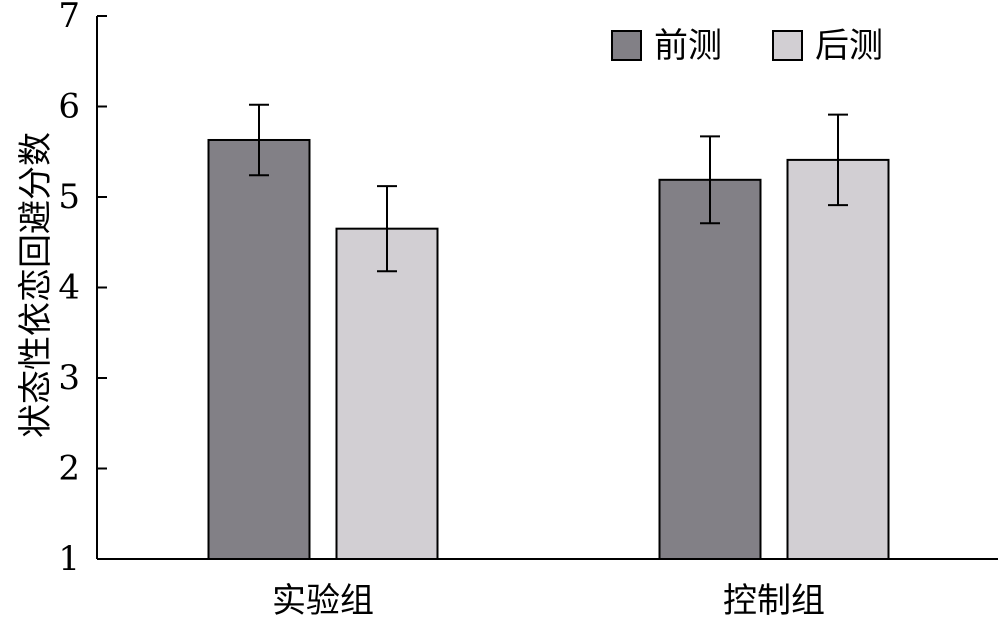 This screenshot has width=1000, height=620. Describe the element at coordinates (69, 107) in the screenshot. I see `y-tick-label: 6` at that location.